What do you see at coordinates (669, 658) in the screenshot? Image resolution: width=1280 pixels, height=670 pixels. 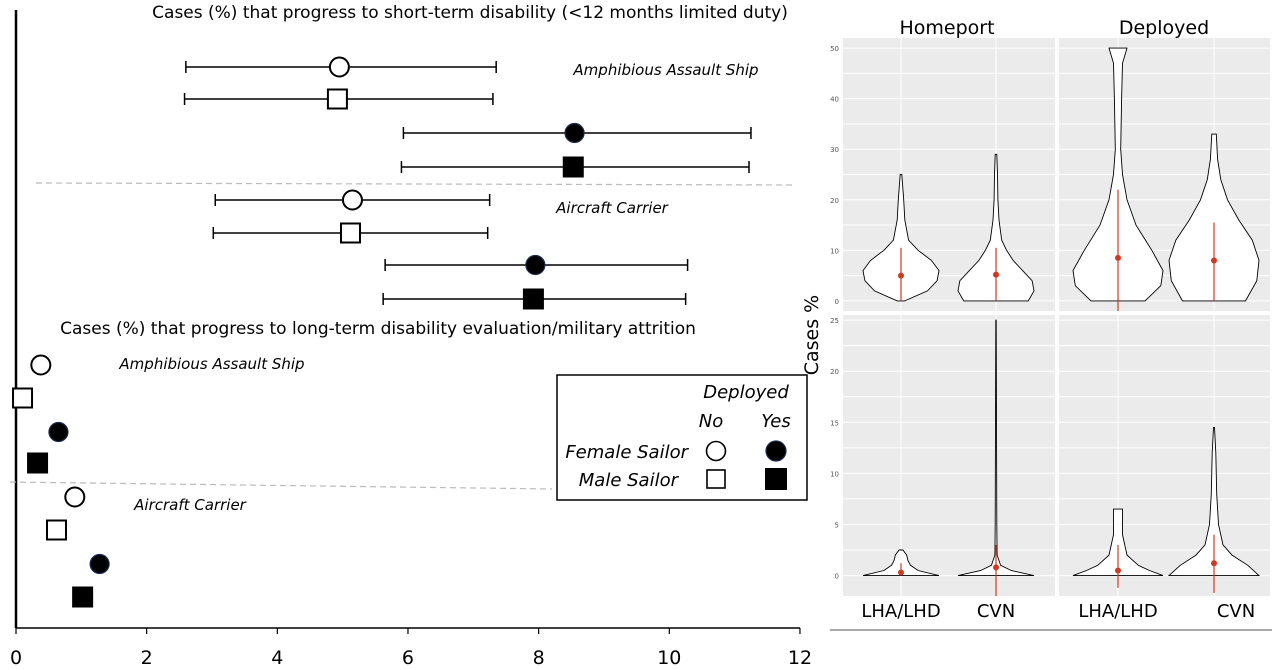 I see `x-tick-label: 10` at bounding box center [669, 658].